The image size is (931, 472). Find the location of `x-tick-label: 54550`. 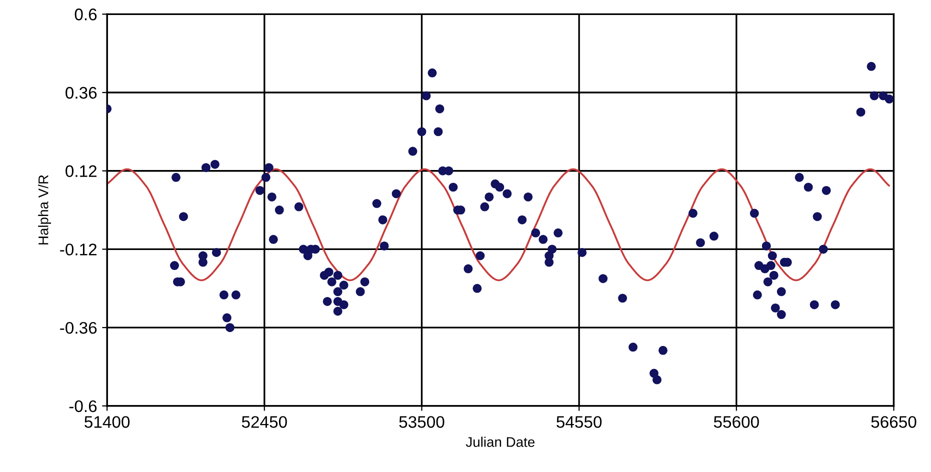

x-tick-label: 54550 is located at coordinates (579, 422).